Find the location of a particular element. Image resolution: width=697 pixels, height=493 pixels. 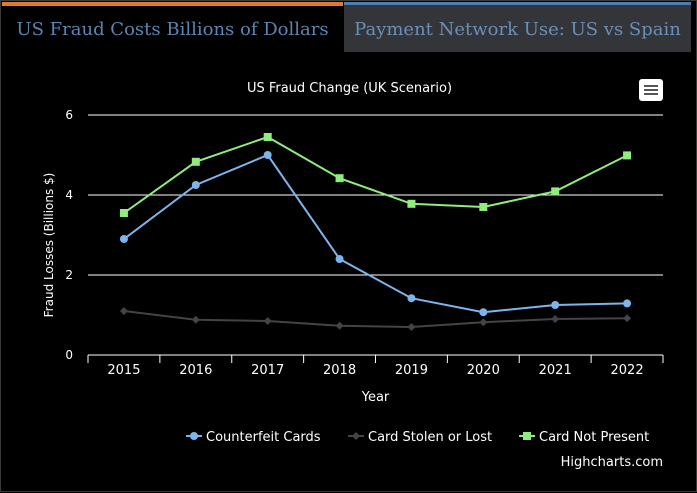

x-tick-label: 2019 is located at coordinates (411, 370).